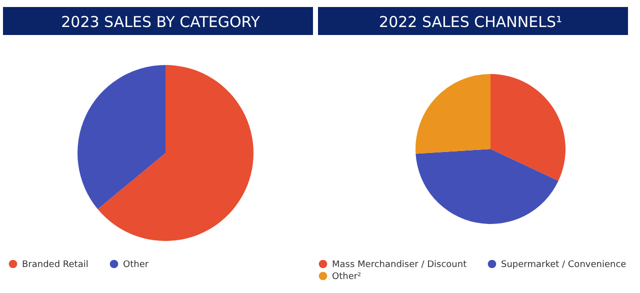  What do you see at coordinates (55, 265) in the screenshot?
I see `legend-label: Branded Retail` at bounding box center [55, 265].